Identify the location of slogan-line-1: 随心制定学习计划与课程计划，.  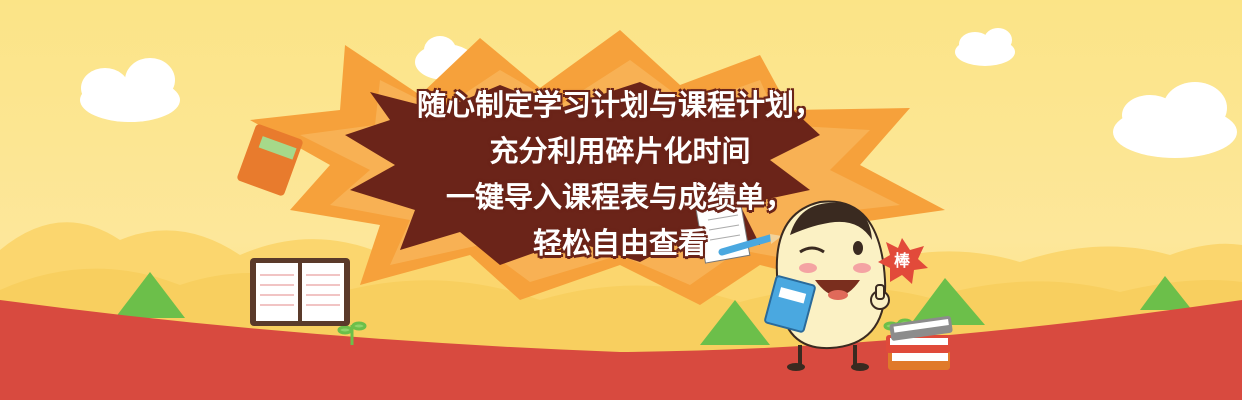
(619, 105).